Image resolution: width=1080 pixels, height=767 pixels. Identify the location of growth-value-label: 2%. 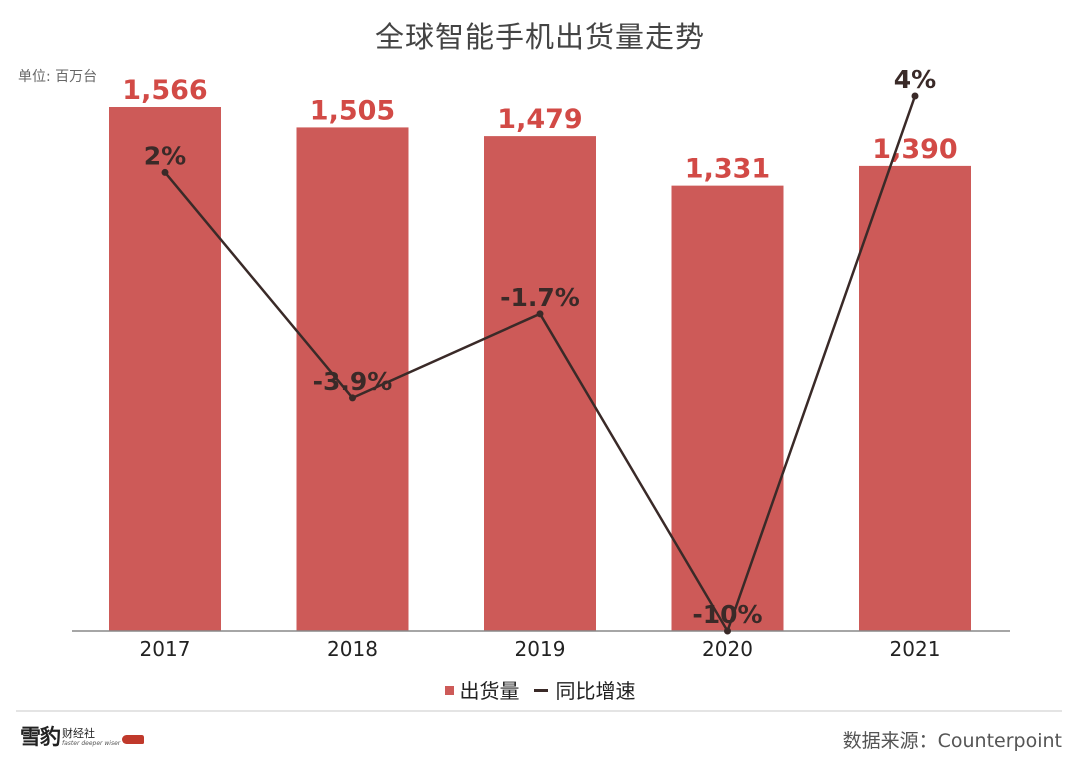
(165, 155).